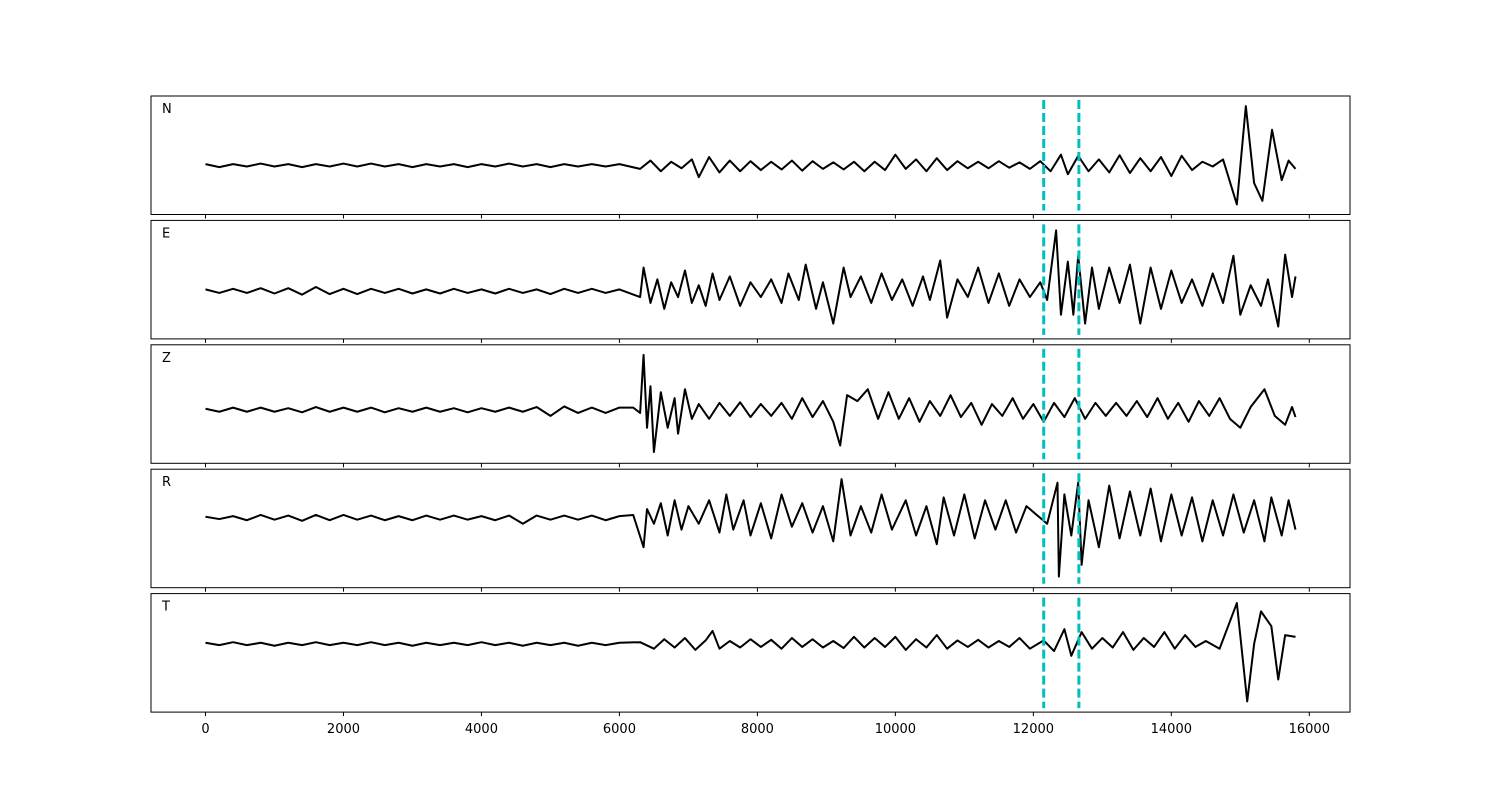  Describe the element at coordinates (205, 729) in the screenshot. I see `x-tick-label: 0` at that location.